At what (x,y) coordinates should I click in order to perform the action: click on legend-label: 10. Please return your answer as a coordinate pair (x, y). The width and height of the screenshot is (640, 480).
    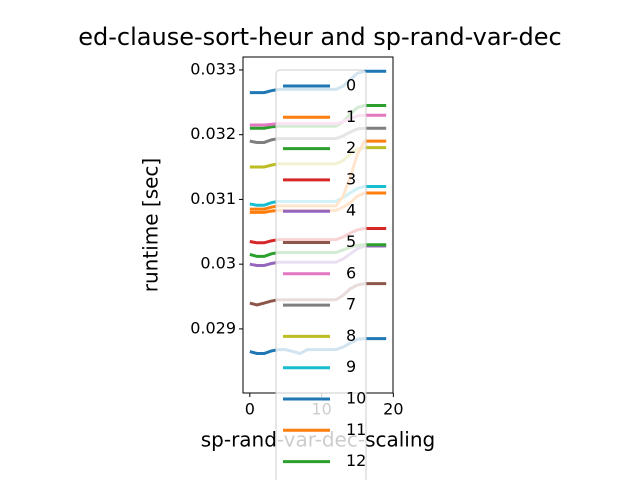
    Looking at the image, I should click on (356, 398).